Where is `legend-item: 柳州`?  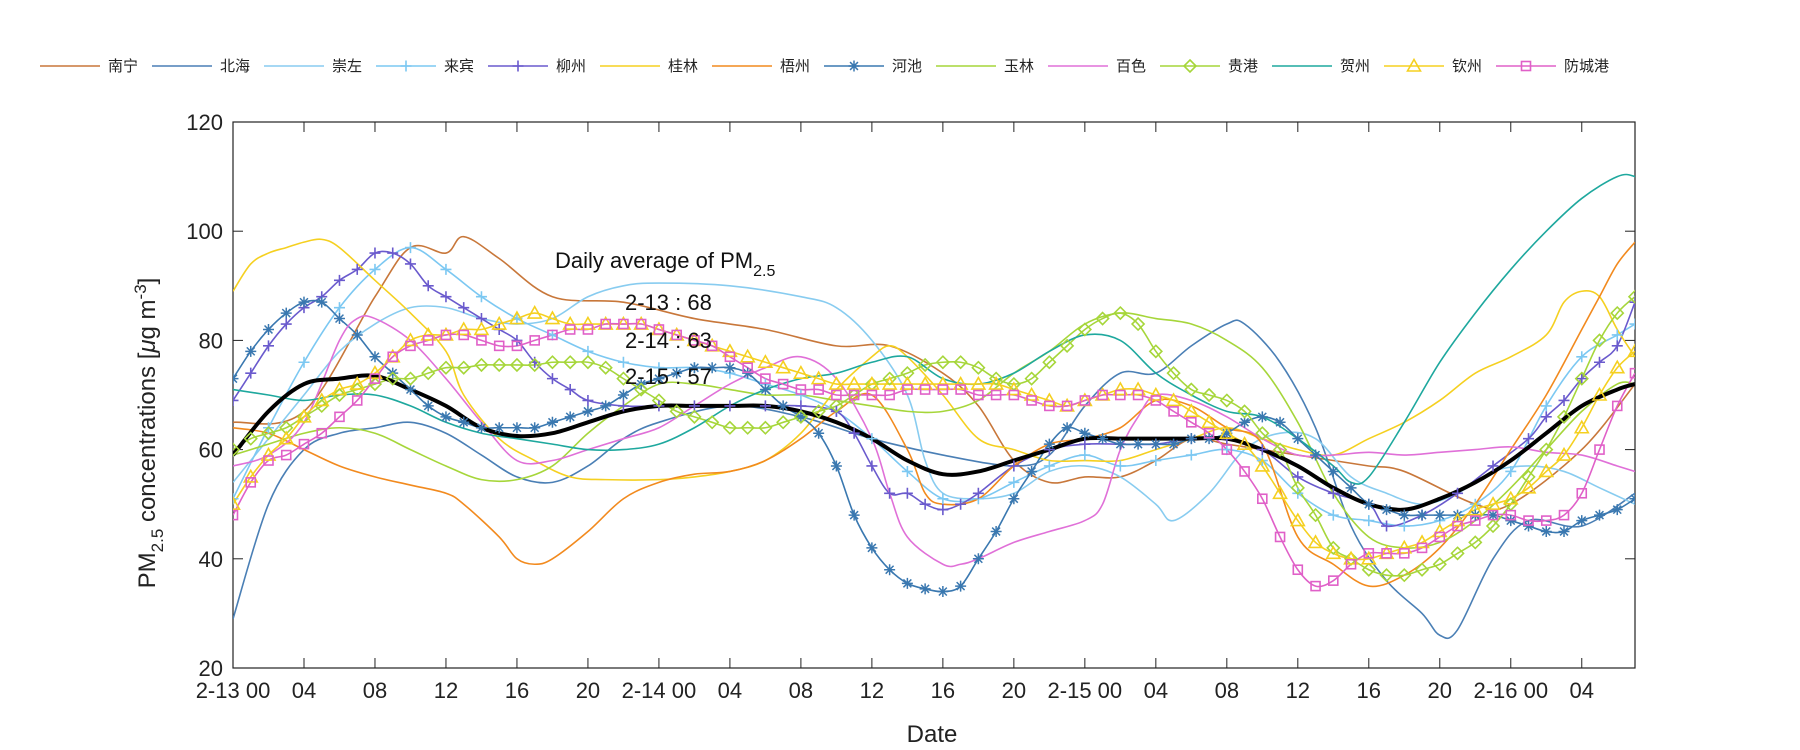
legend-item: 柳州 is located at coordinates (537, 66).